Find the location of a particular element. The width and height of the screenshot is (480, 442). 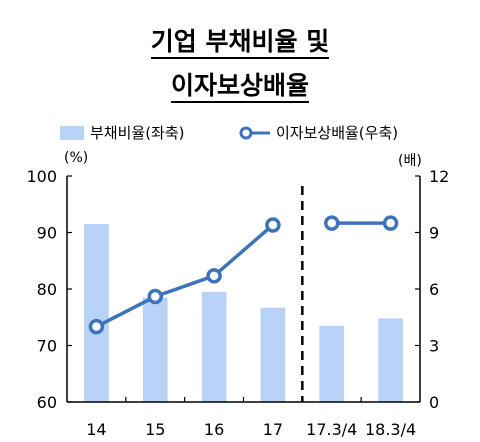

legend-line-swatch is located at coordinates (254, 132).